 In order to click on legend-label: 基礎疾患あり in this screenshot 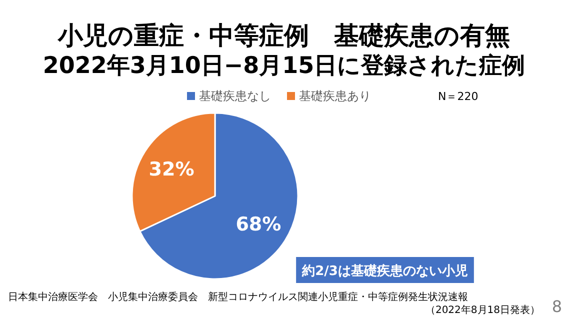, I will do `click(335, 96)`.